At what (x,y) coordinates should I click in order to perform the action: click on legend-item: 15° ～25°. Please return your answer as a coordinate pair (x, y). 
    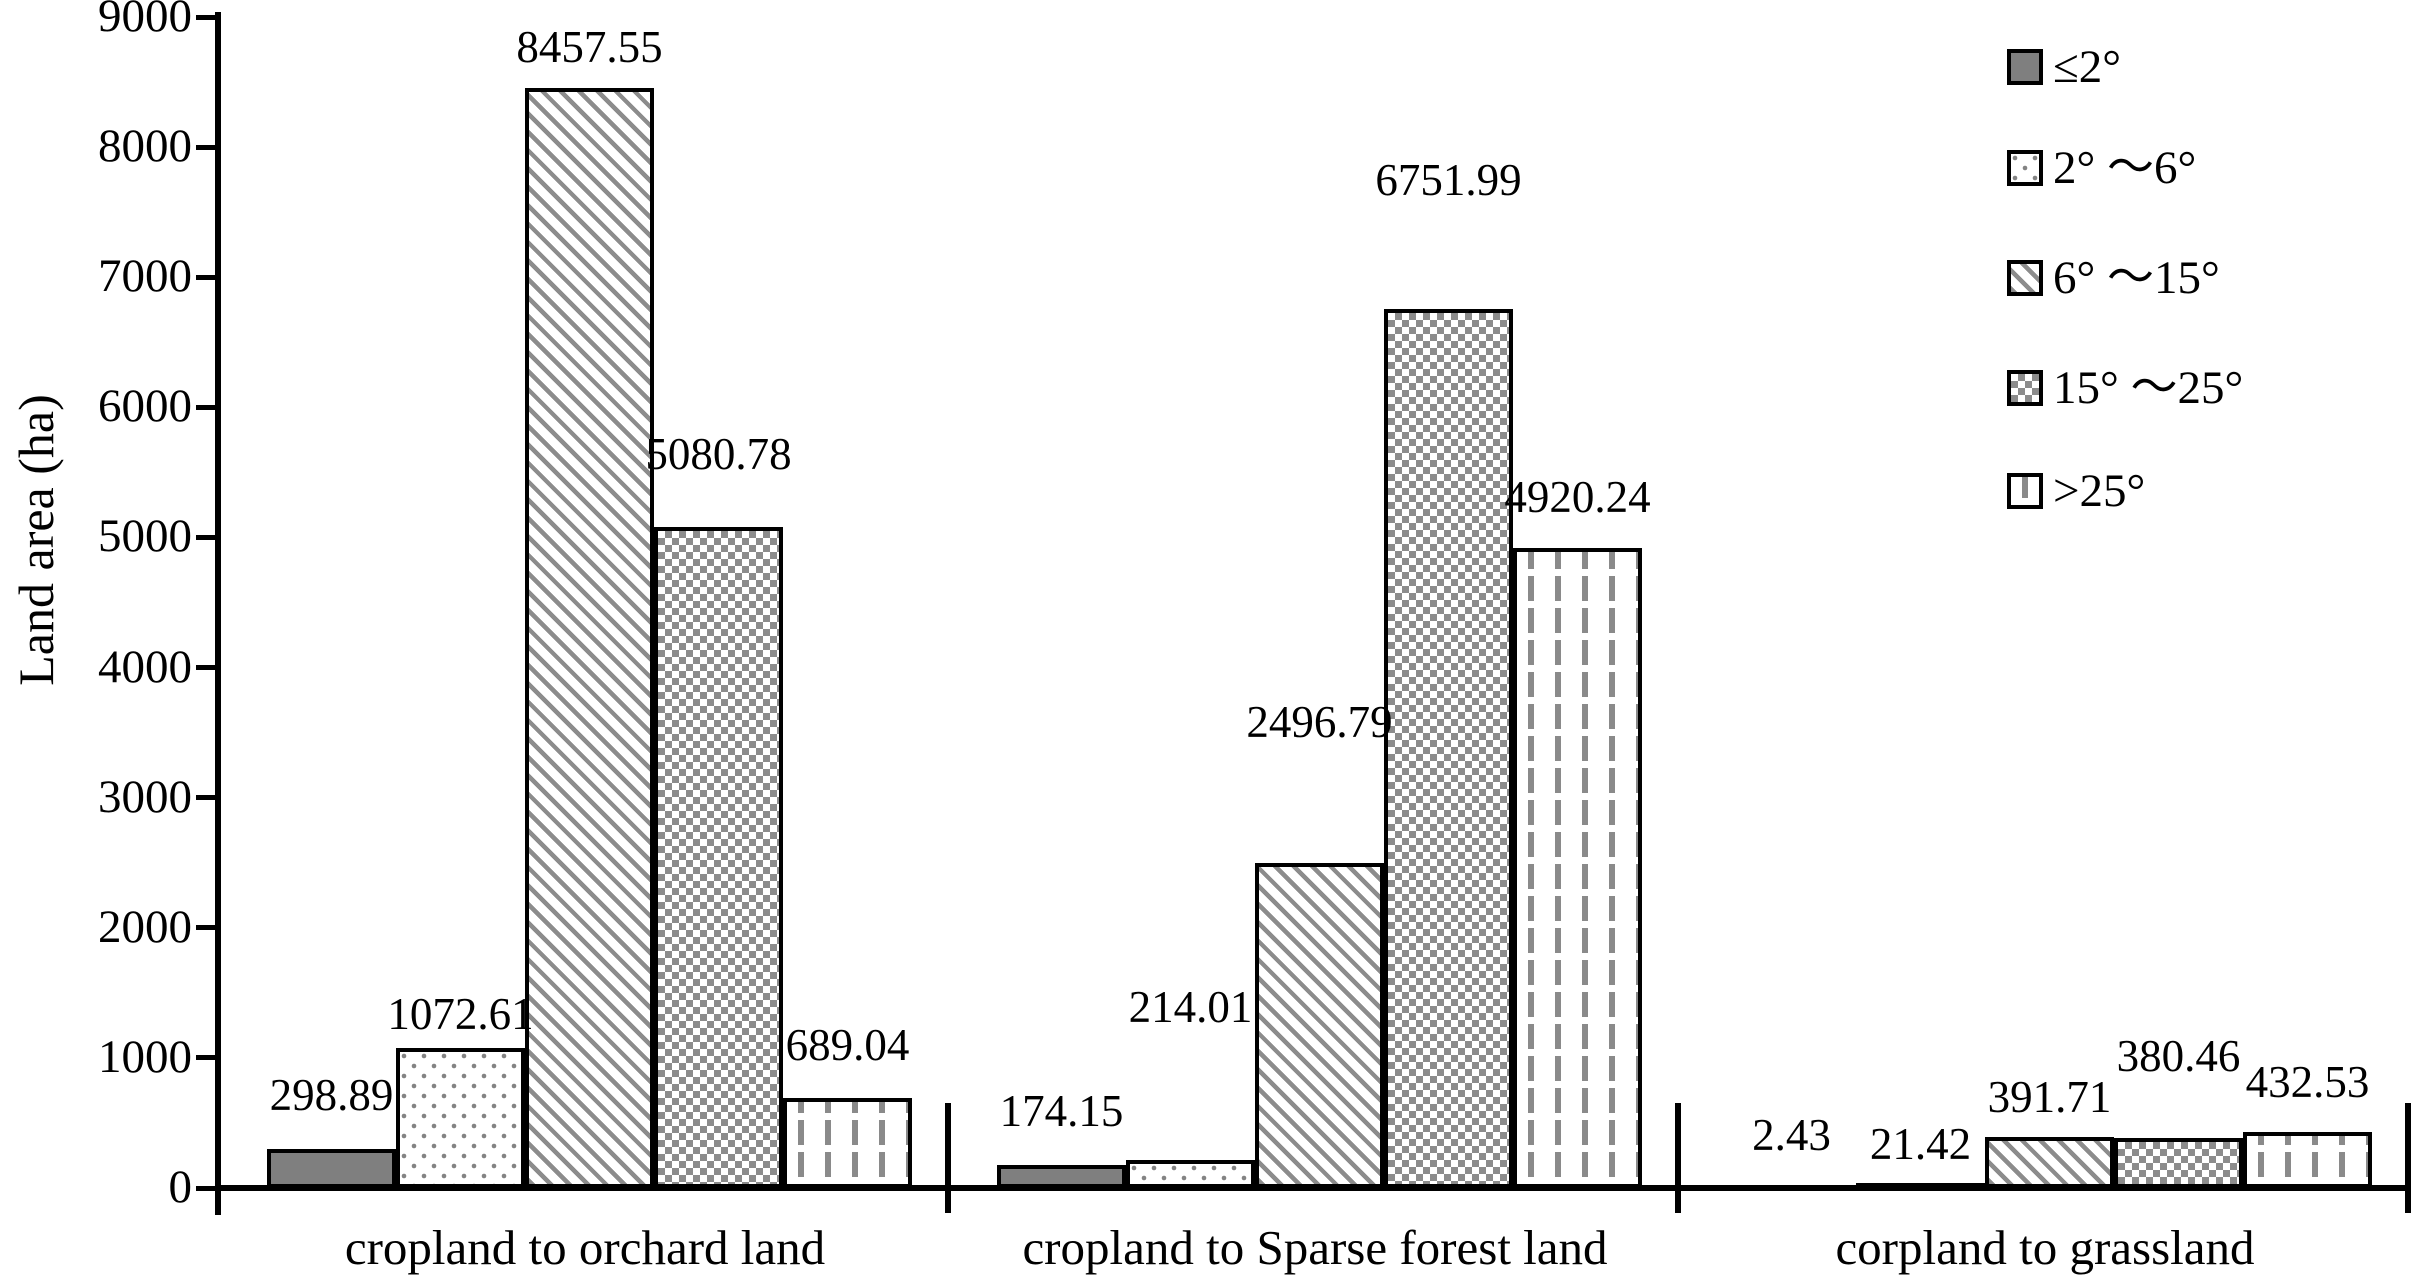
    Looking at the image, I should click on (2125, 388).